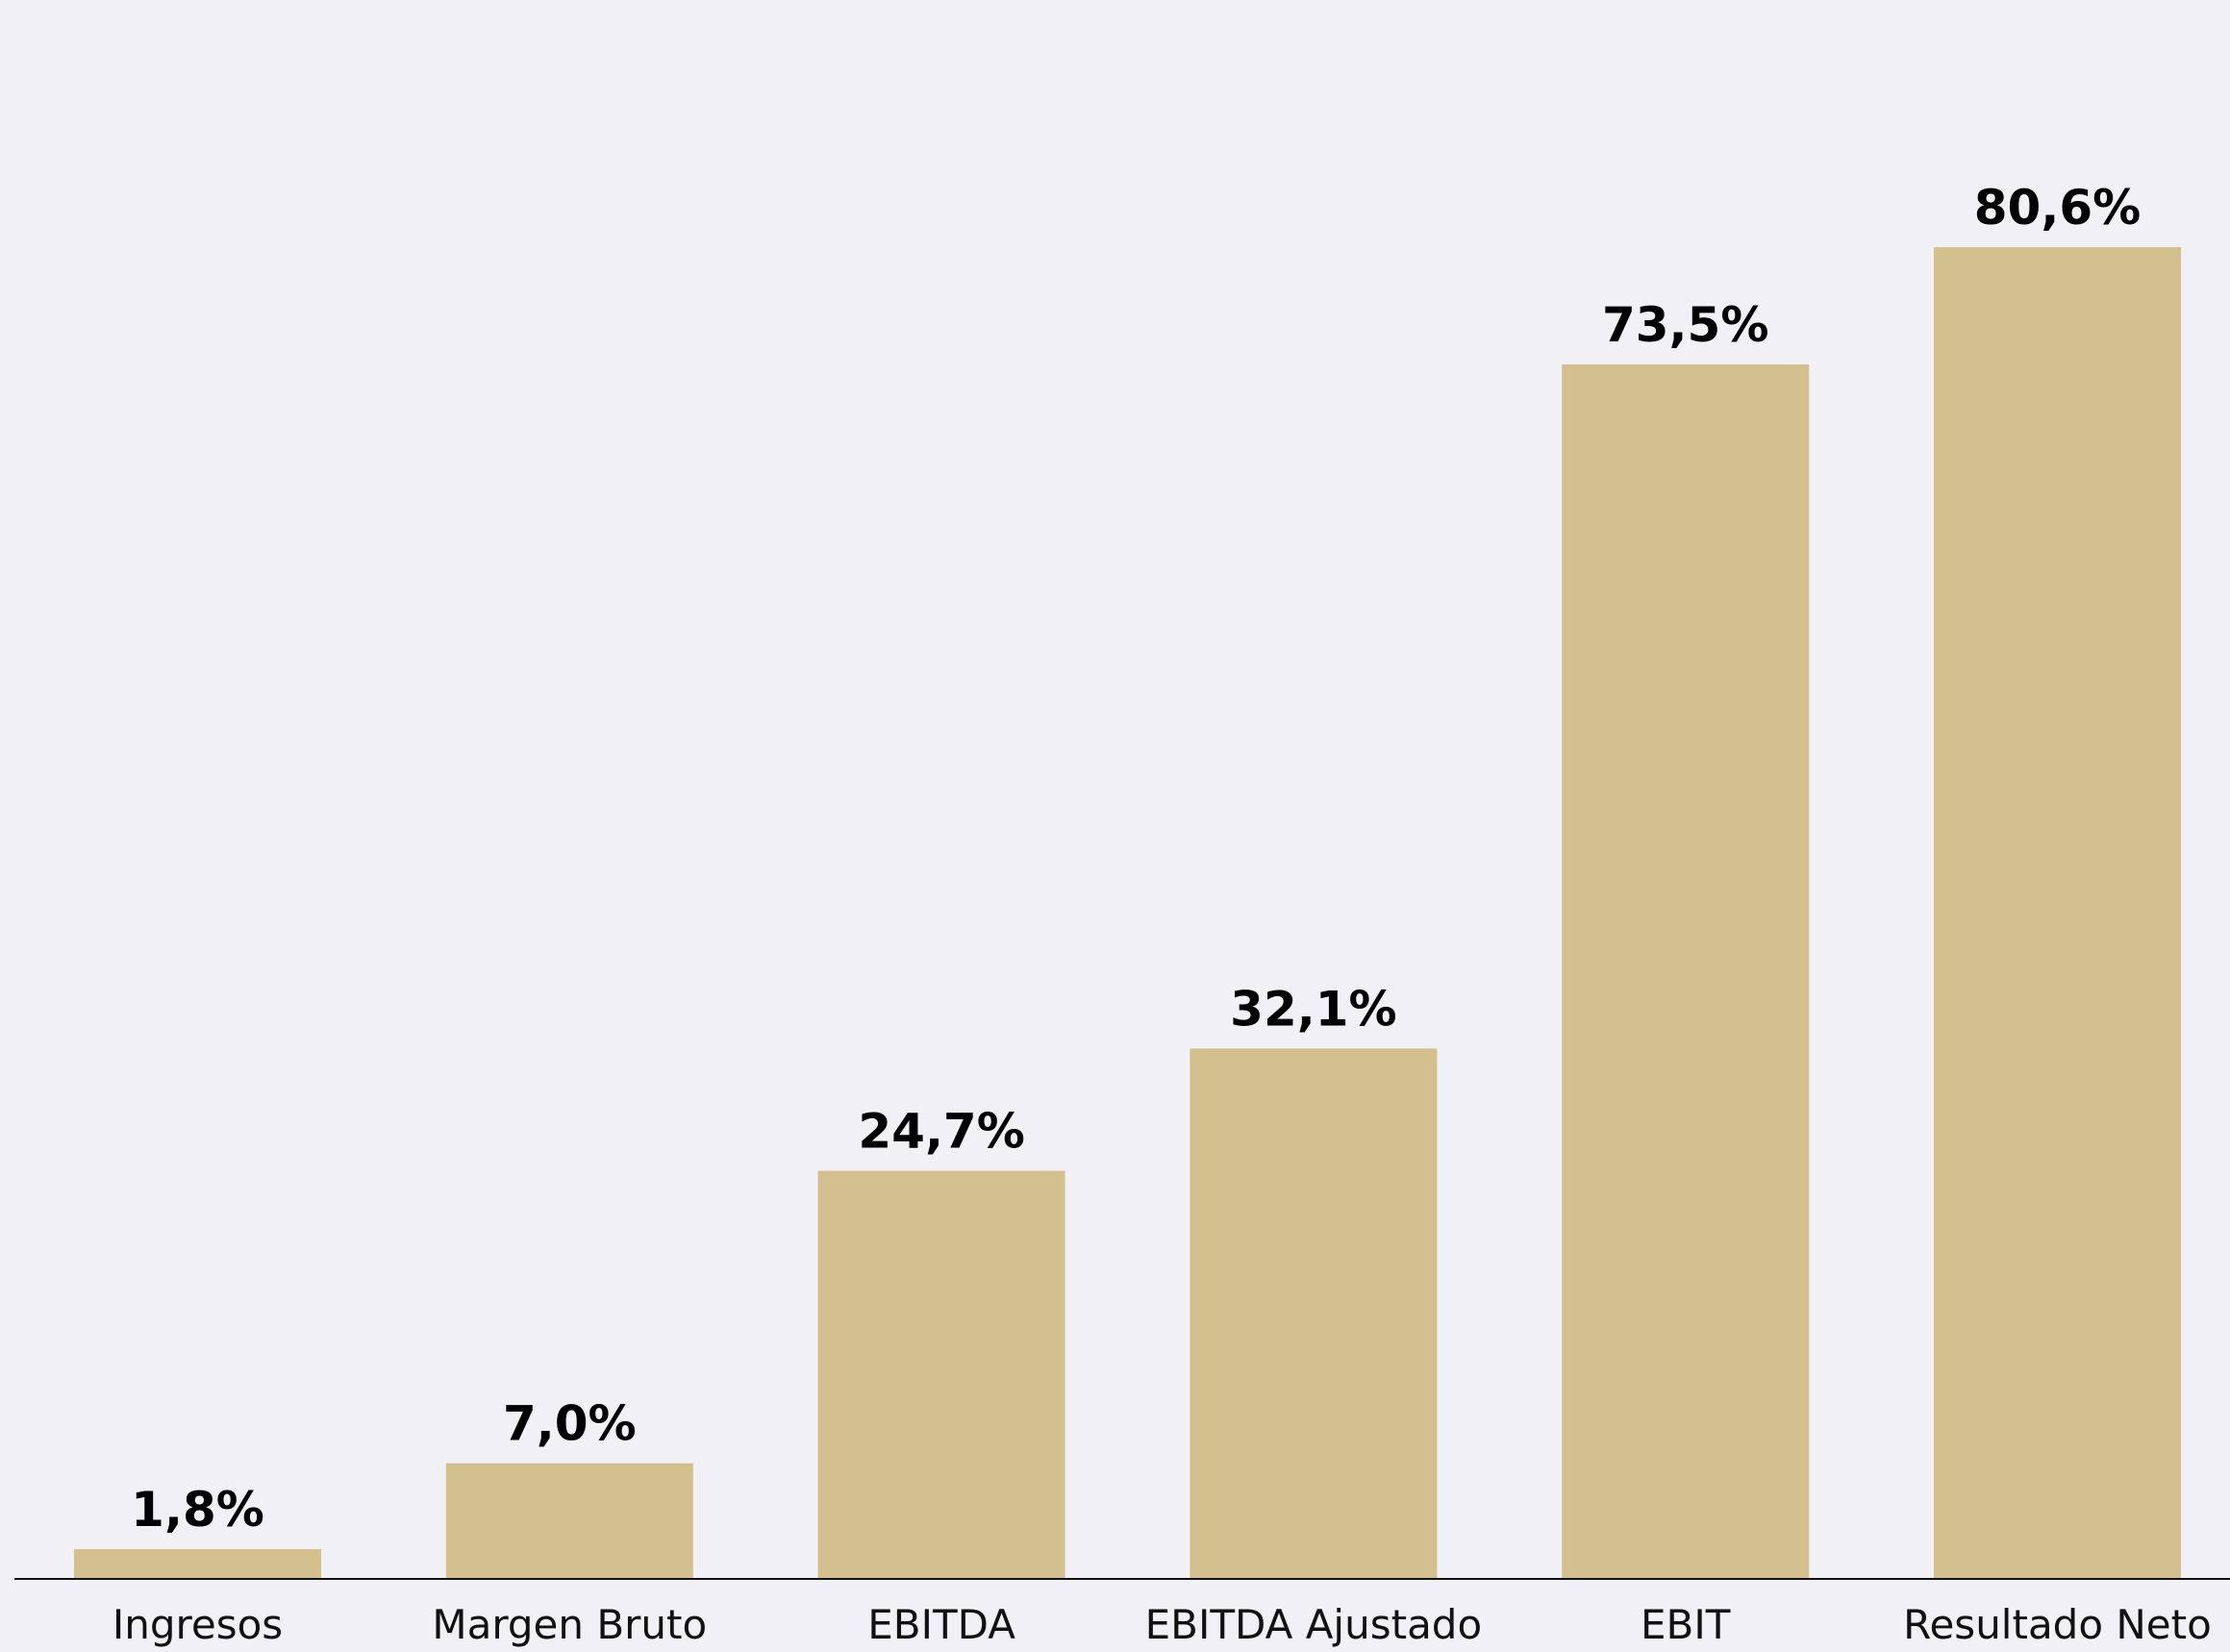 The width and height of the screenshot is (2230, 1652). What do you see at coordinates (1686, 1624) in the screenshot?
I see `x-tick-label: EBIT` at bounding box center [1686, 1624].